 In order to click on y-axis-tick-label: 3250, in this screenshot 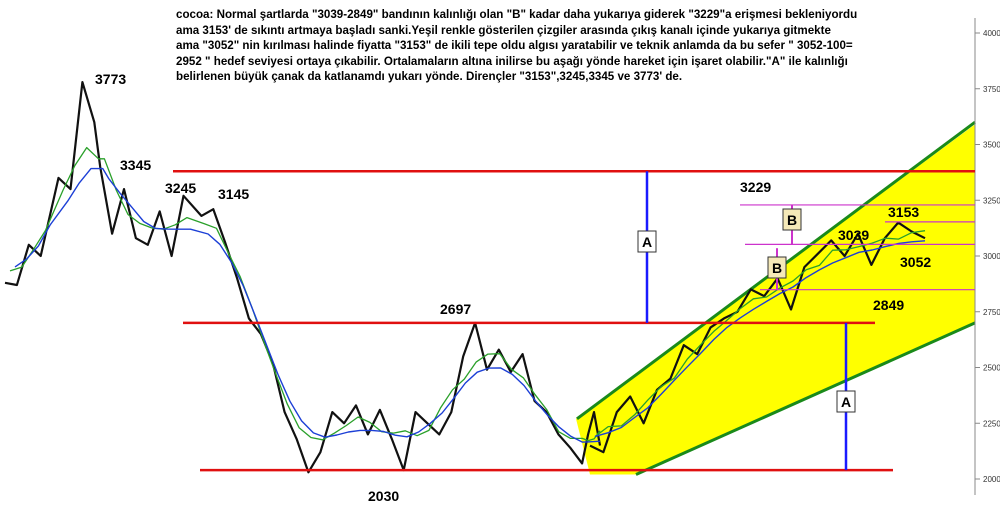, I will do `click(991, 200)`.